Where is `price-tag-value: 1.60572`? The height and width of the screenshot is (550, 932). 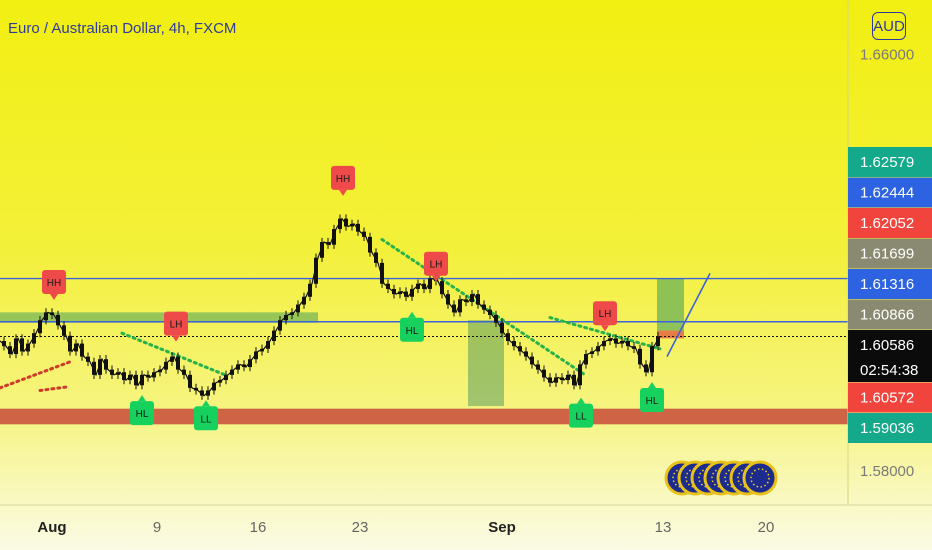
price-tag-value: 1.60572 is located at coordinates (887, 398).